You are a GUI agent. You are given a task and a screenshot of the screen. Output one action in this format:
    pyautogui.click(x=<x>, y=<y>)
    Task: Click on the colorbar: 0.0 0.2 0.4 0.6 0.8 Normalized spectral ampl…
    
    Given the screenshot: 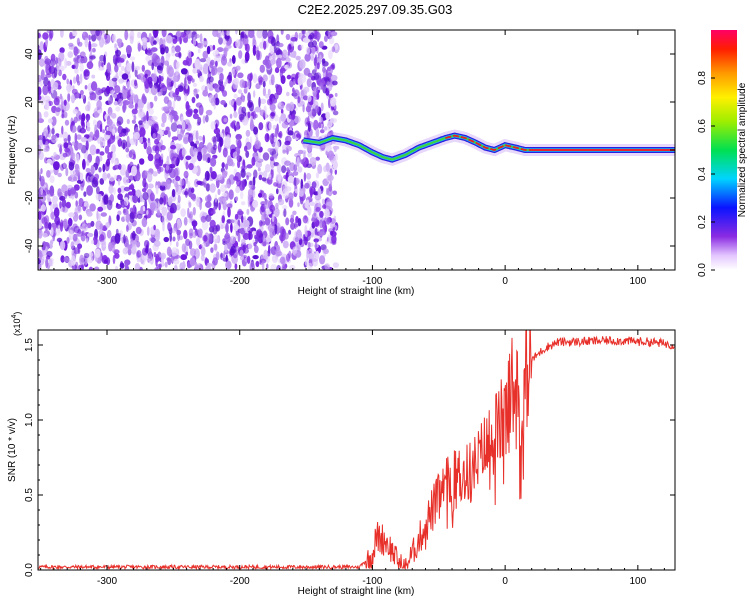 What is the action you would take?
    pyautogui.click(x=722, y=153)
    